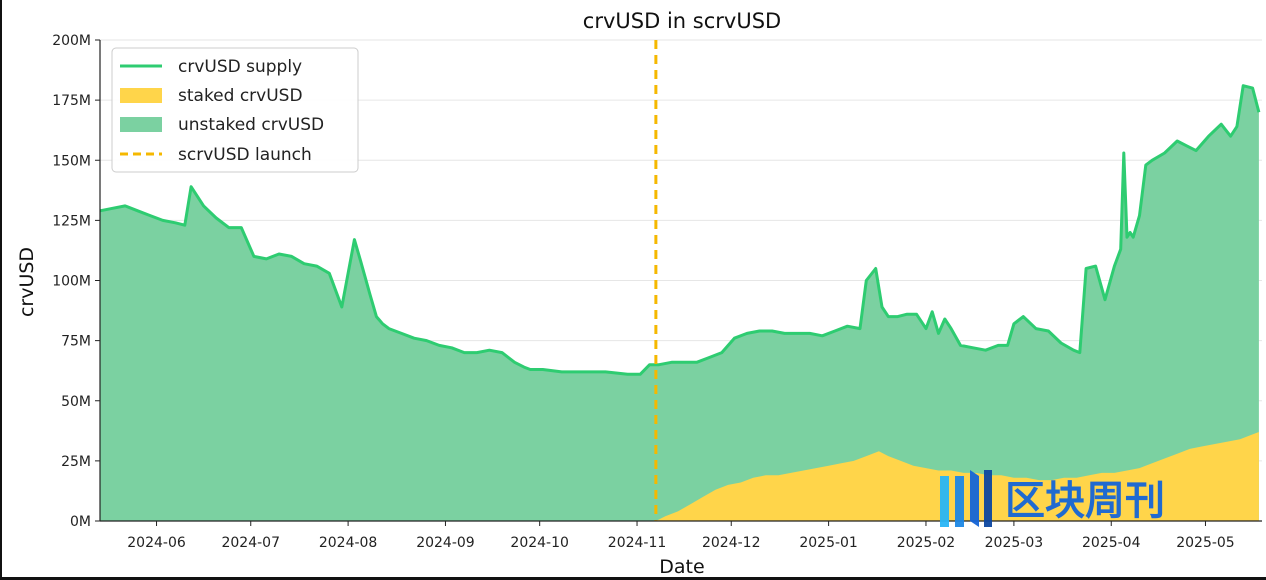 The image size is (1266, 580). What do you see at coordinates (731, 543) in the screenshot?
I see `x-tick-label: 2024-12` at bounding box center [731, 543].